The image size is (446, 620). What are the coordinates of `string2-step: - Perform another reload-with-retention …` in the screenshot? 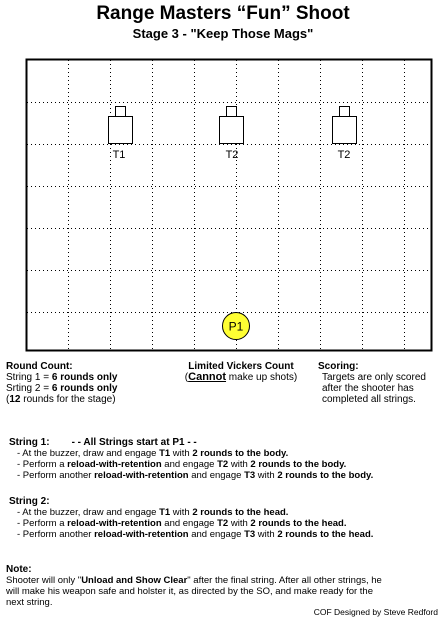 It's located at (228, 534).